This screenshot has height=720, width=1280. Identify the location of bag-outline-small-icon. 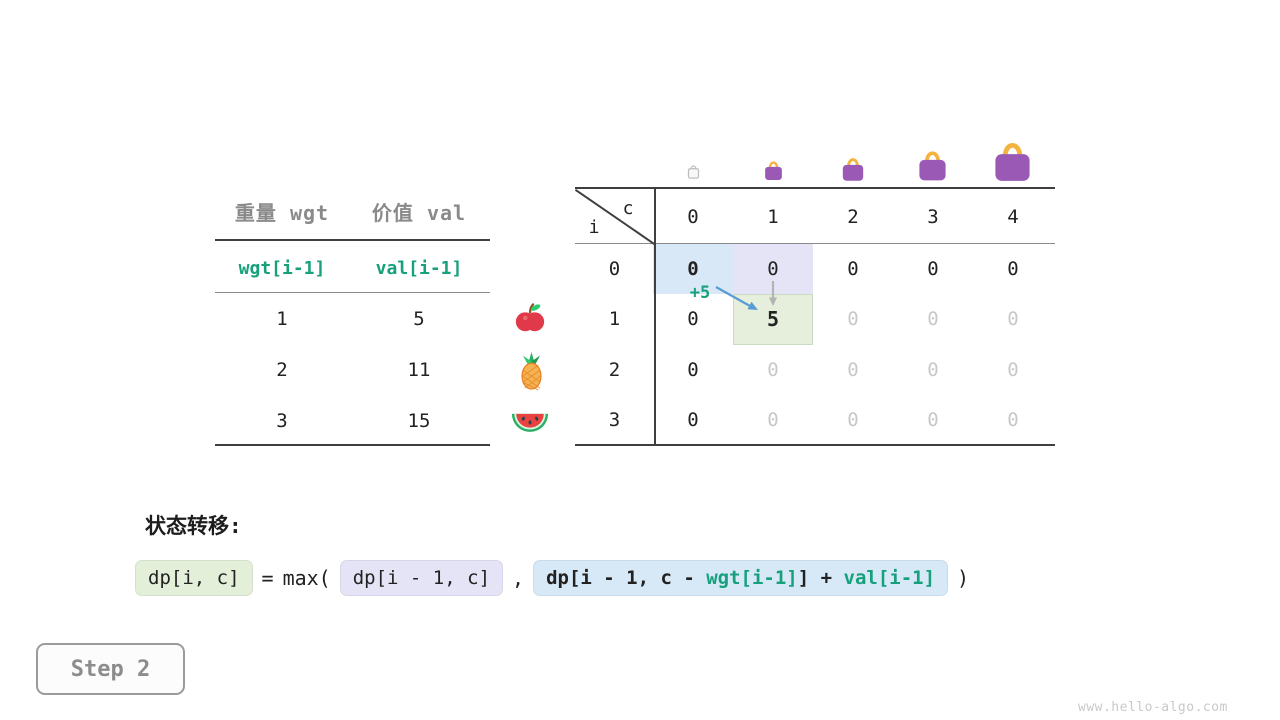
(693, 171).